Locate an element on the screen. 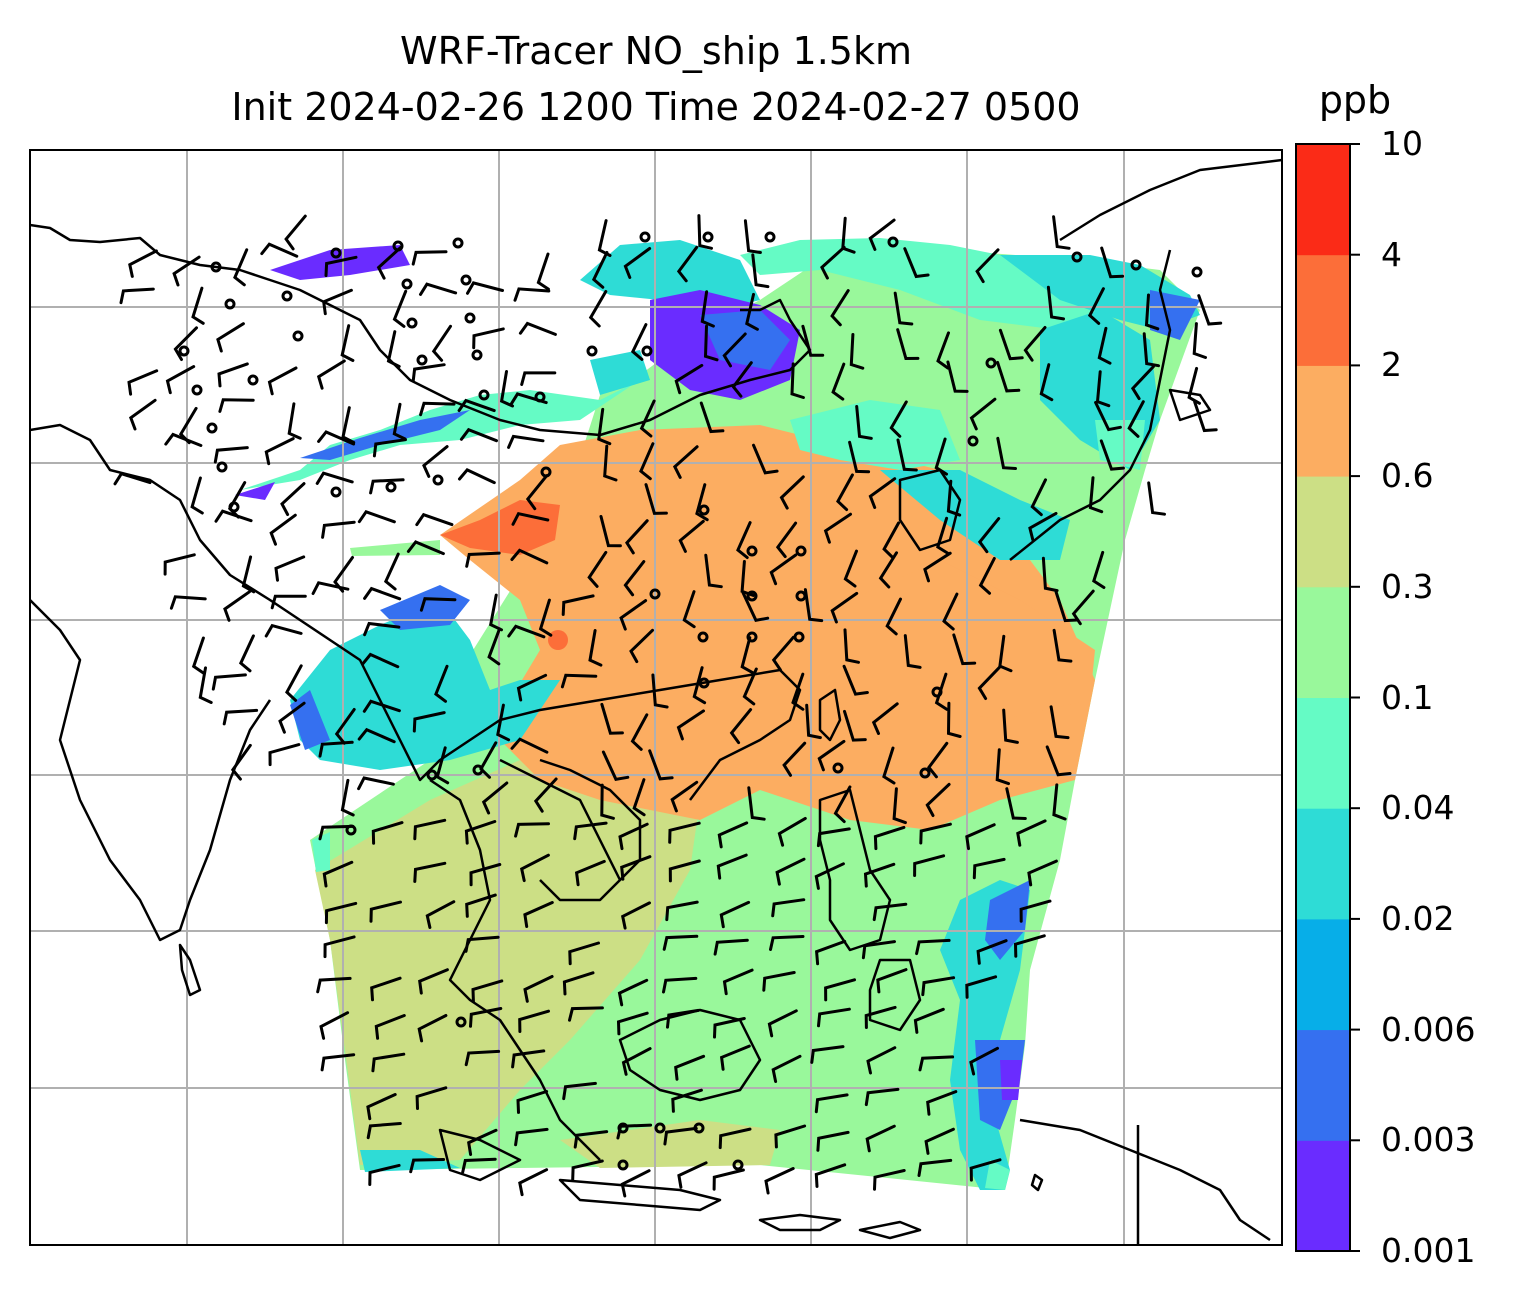 This screenshot has height=1306, width=1528. colorbar-tick-label: 0.02 is located at coordinates (1418, 918).